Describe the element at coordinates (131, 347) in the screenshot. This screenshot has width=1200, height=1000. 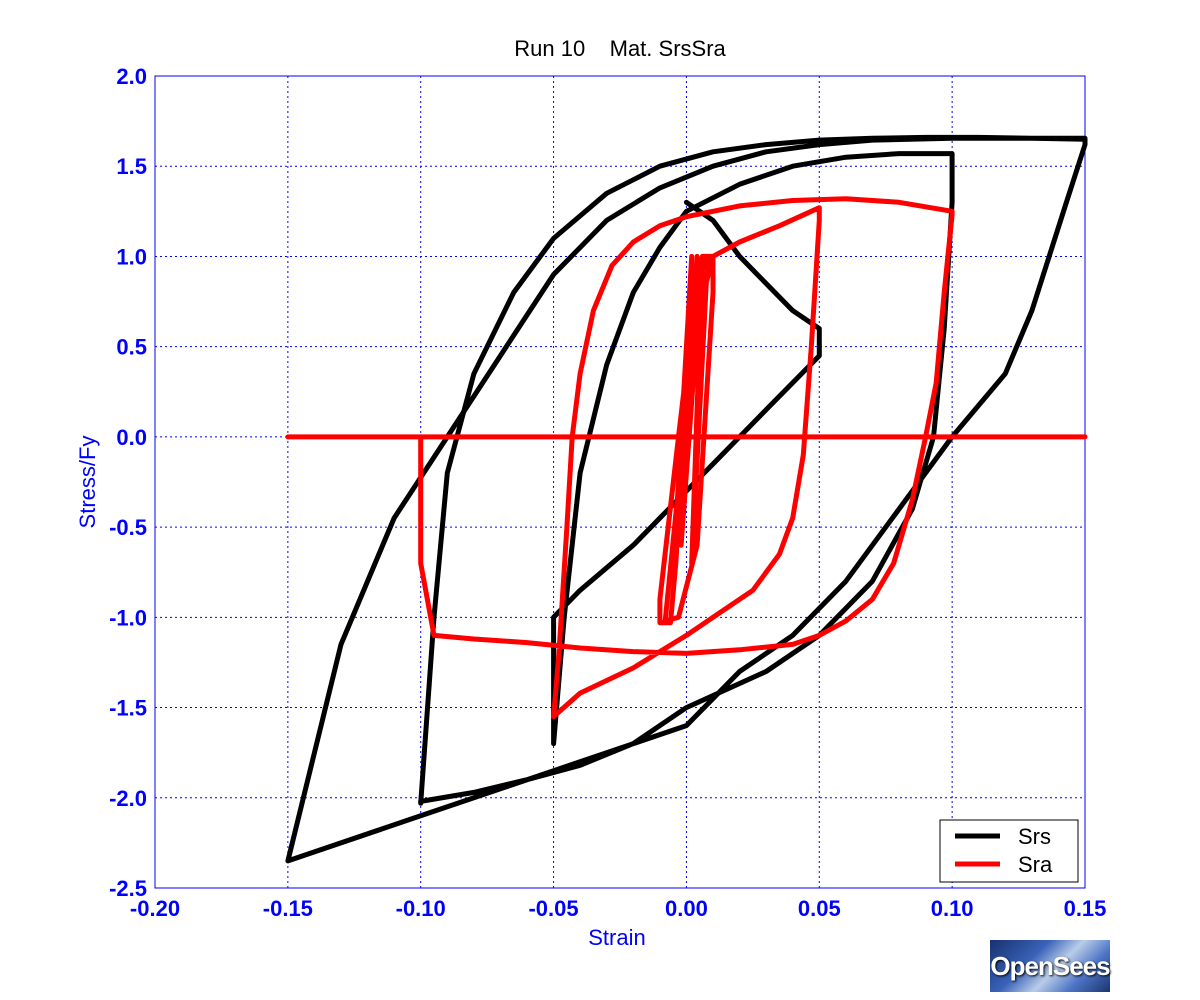
I see `y-tick-label: 0.5` at that location.